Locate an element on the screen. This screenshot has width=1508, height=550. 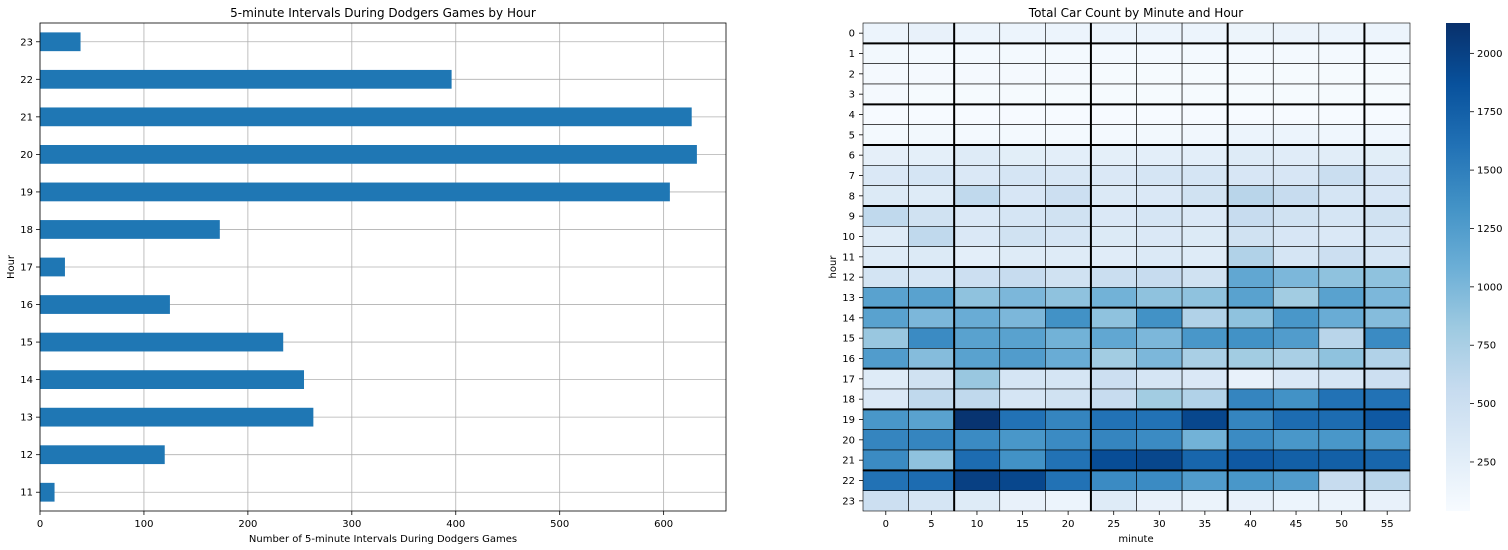
bar-chart-y-tick-label: 11 is located at coordinates (26, 493).